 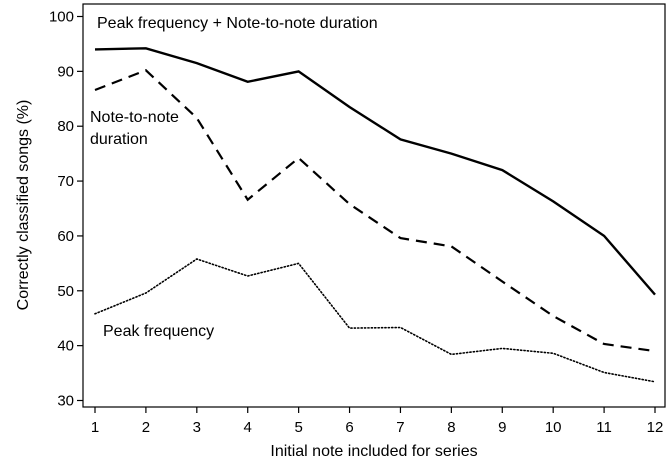 I want to click on x-axis-label: Initial note included for series, so click(x=373, y=451).